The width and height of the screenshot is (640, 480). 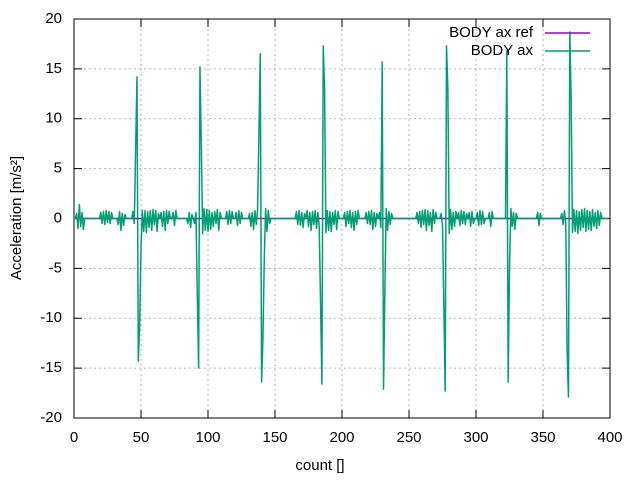 What do you see at coordinates (319, 465) in the screenshot?
I see `x-axis-label: count []` at bounding box center [319, 465].